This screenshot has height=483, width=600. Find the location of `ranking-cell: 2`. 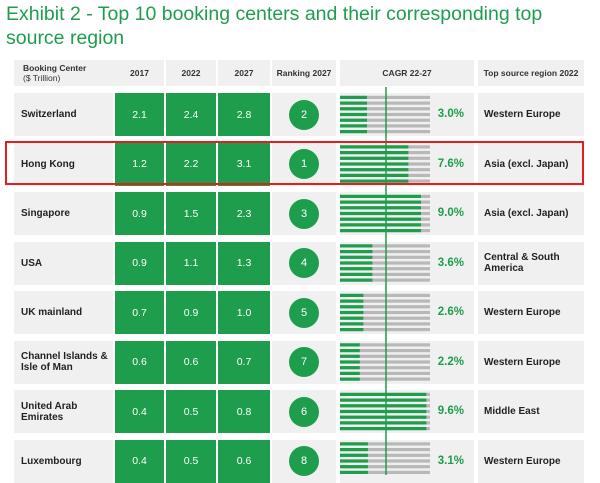

ranking-cell: 2 is located at coordinates (304, 114).